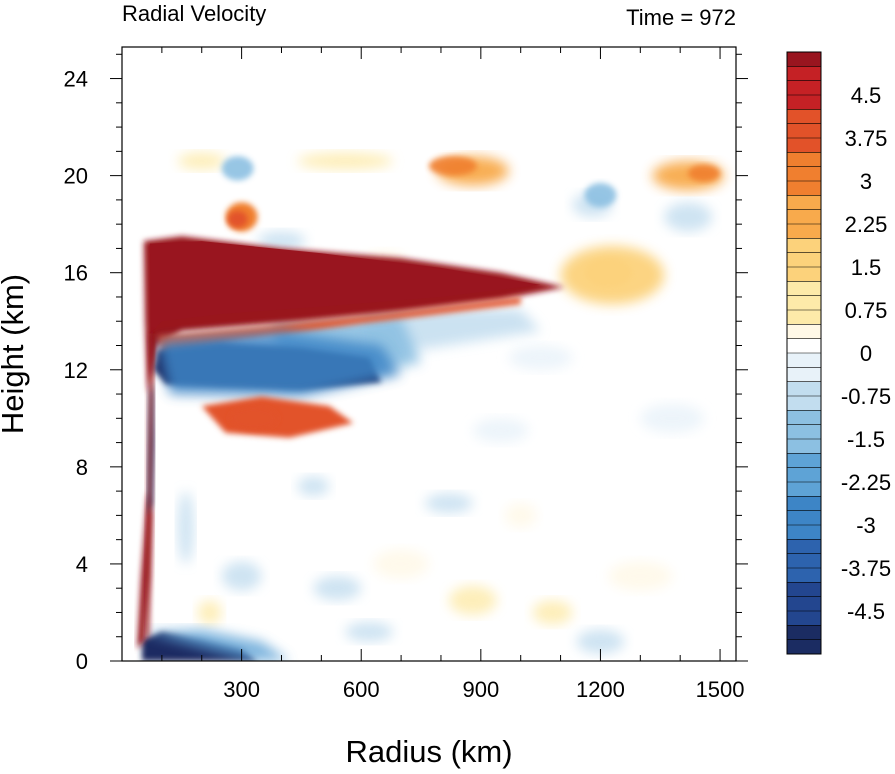 This screenshot has height=774, width=895. What do you see at coordinates (82, 661) in the screenshot?
I see `y-tick-label: 0` at bounding box center [82, 661].